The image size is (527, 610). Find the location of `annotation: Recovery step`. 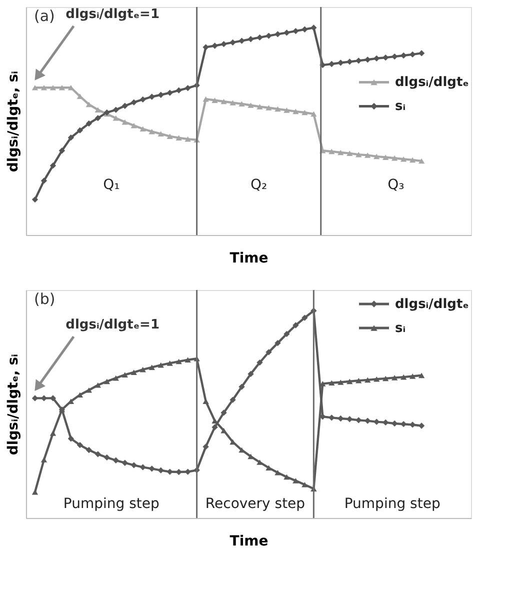

annotation: Recovery step is located at coordinates (255, 504).